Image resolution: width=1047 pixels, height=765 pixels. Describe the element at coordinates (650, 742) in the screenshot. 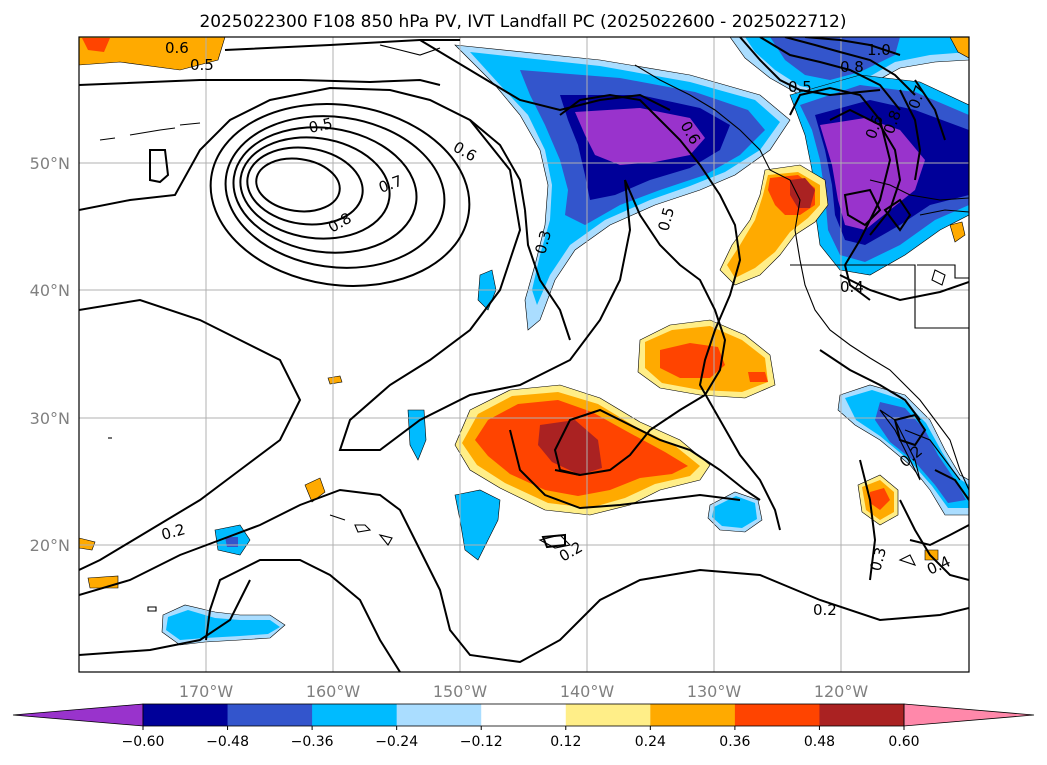

I see `colorbar-tick-label: 0.24` at that location.